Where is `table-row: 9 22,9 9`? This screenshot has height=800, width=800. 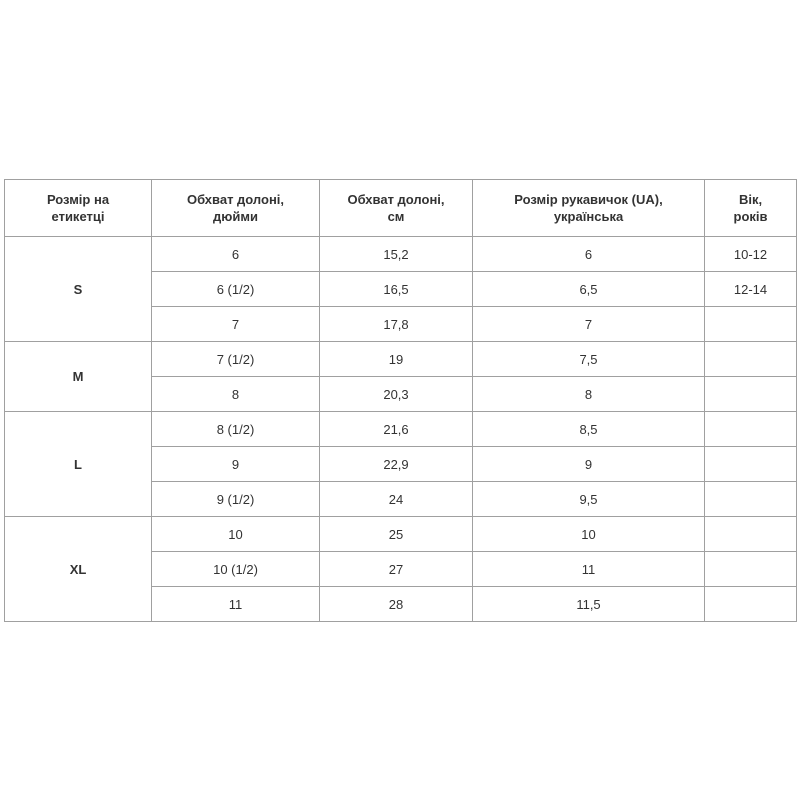
table-row: 9 22,9 9 is located at coordinates (401, 464).